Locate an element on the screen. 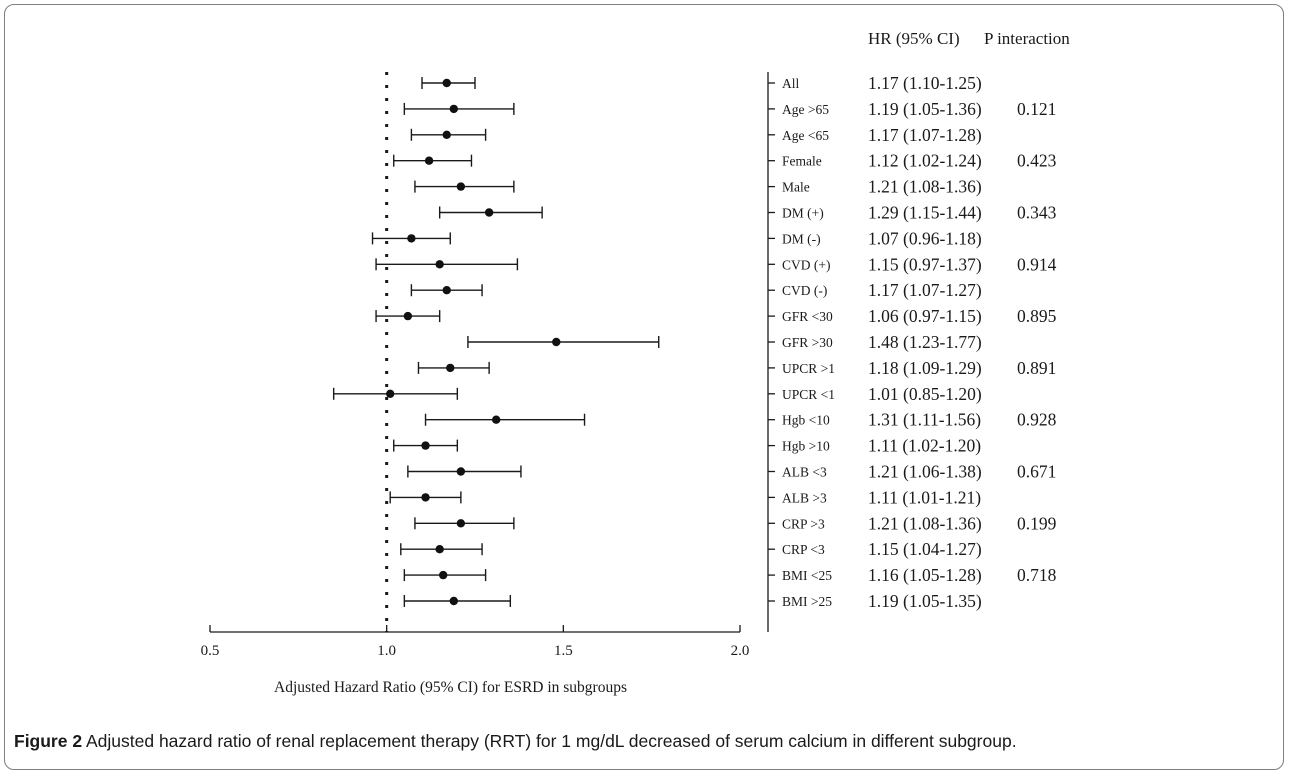  forest-row: CVD (-) 1.17 (1.07-1.27) is located at coordinates (696, 290).